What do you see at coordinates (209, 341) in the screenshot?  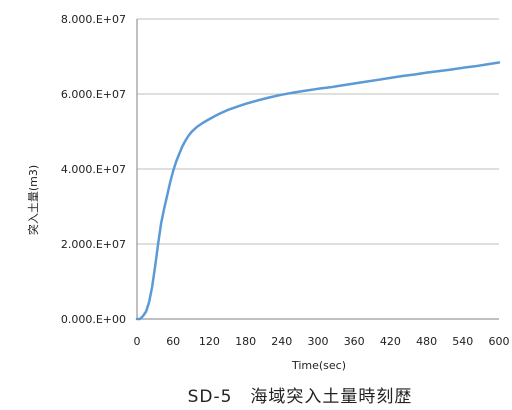 I see `x-tick-label: 120` at bounding box center [209, 341].